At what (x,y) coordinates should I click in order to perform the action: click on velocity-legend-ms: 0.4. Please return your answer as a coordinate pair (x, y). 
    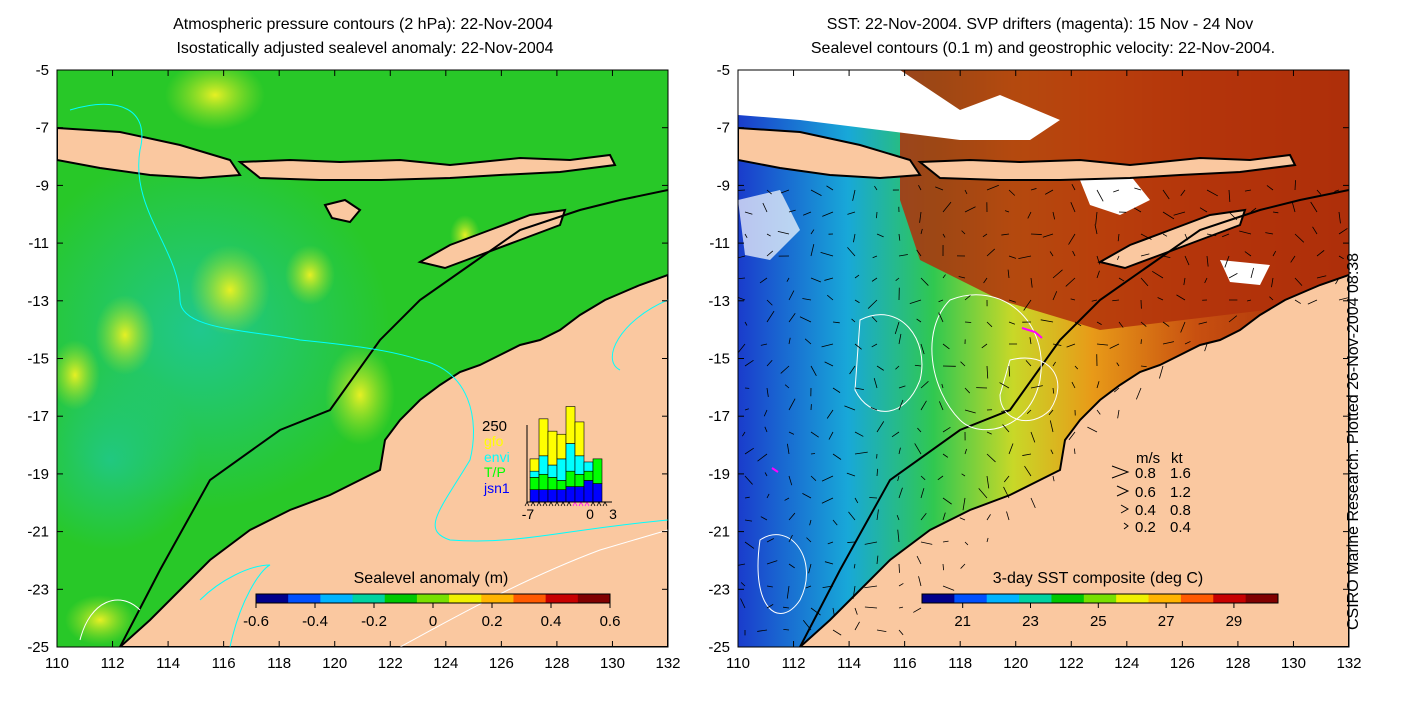
    Looking at the image, I should click on (1145, 510).